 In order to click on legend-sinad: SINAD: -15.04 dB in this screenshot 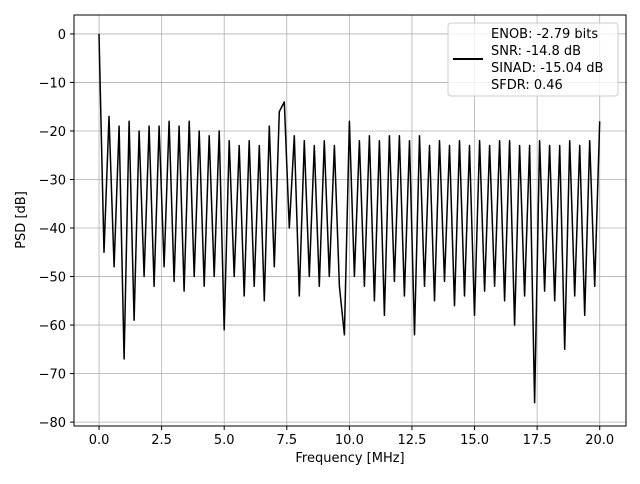, I will do `click(547, 68)`.